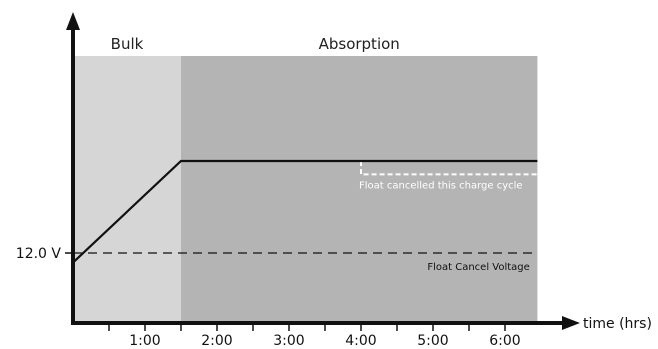 The width and height of the screenshot is (658, 349). I want to click on annotation-float-cancel-voltage: Float Cancel Voltage, so click(478, 267).